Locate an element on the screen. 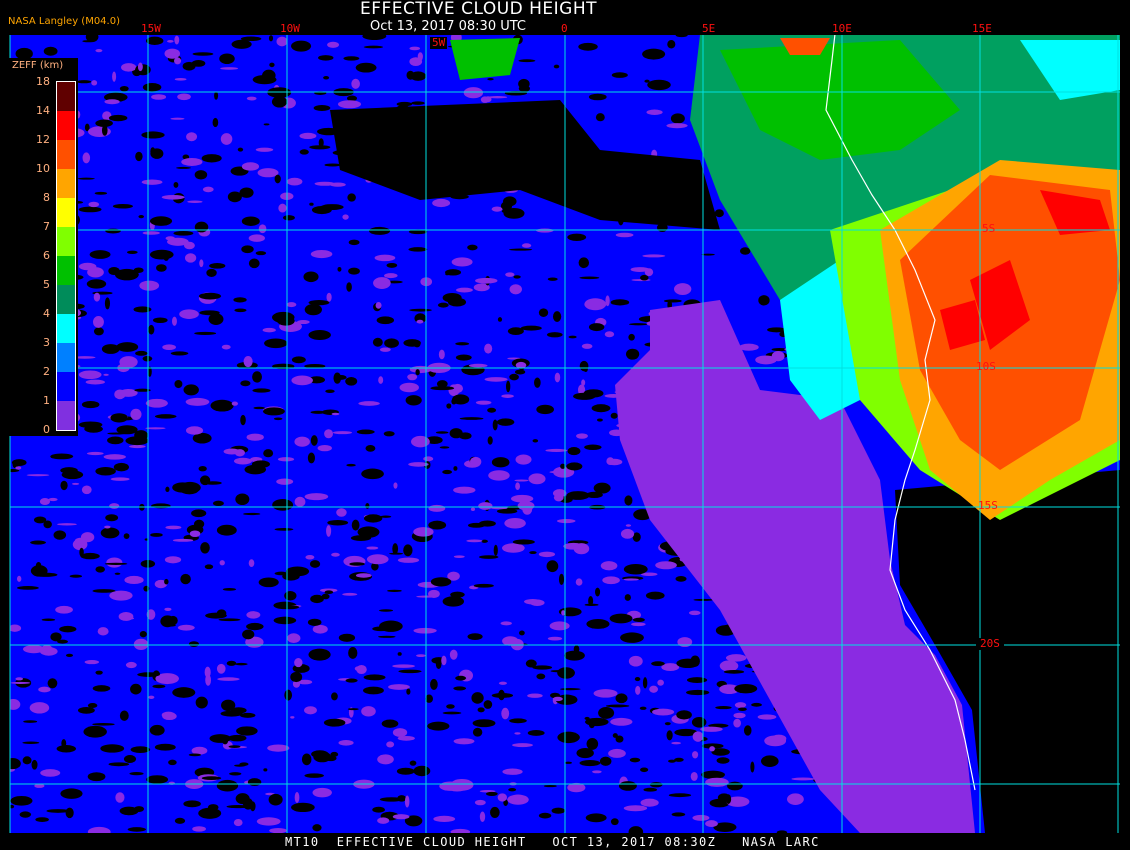 The height and width of the screenshot is (850, 1130). legend-tick-label: 6 is located at coordinates (46, 255).